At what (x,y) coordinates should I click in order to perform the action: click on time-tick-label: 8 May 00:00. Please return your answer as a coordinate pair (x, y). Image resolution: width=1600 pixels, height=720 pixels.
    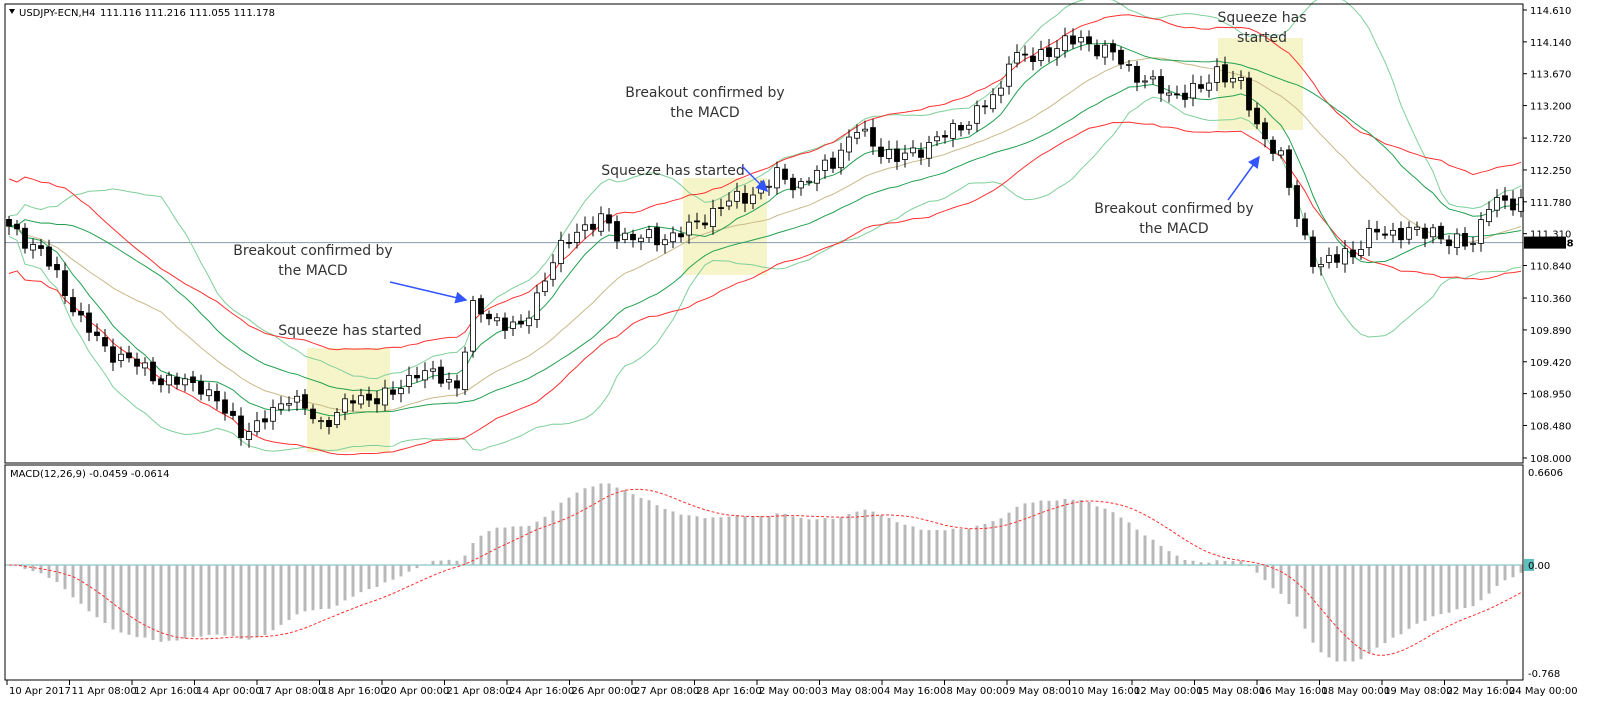
    Looking at the image, I should click on (978, 691).